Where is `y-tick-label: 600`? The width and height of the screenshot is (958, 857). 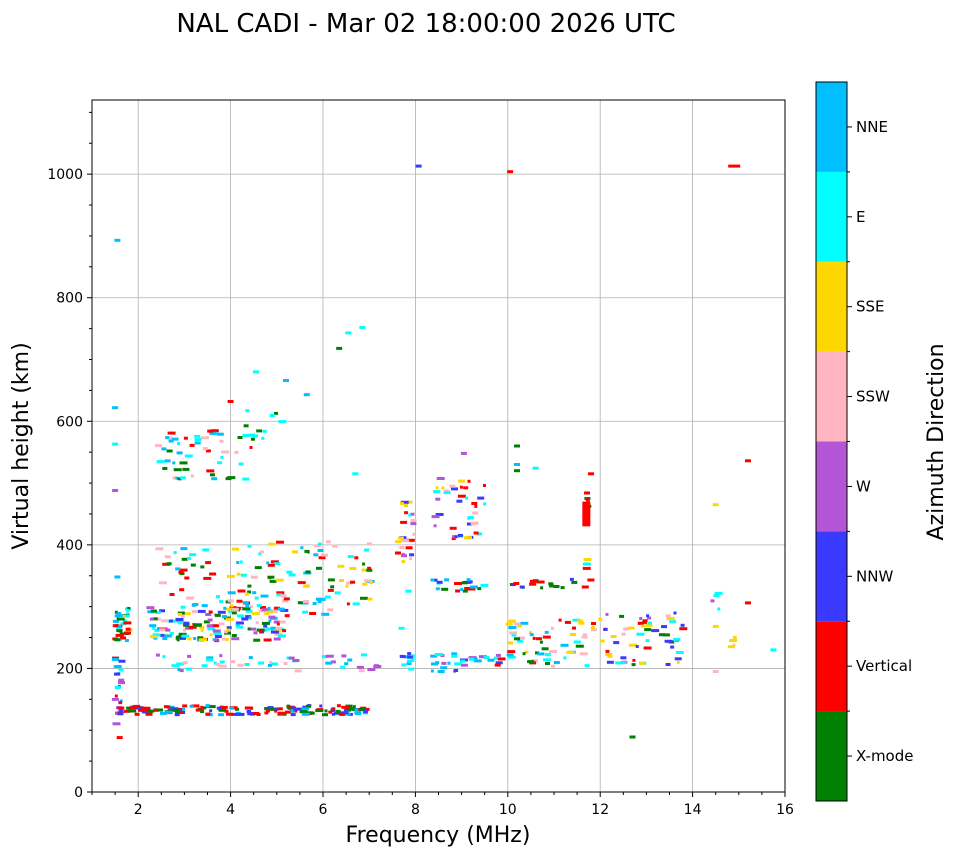 y-tick-label: 600 is located at coordinates (69, 422).